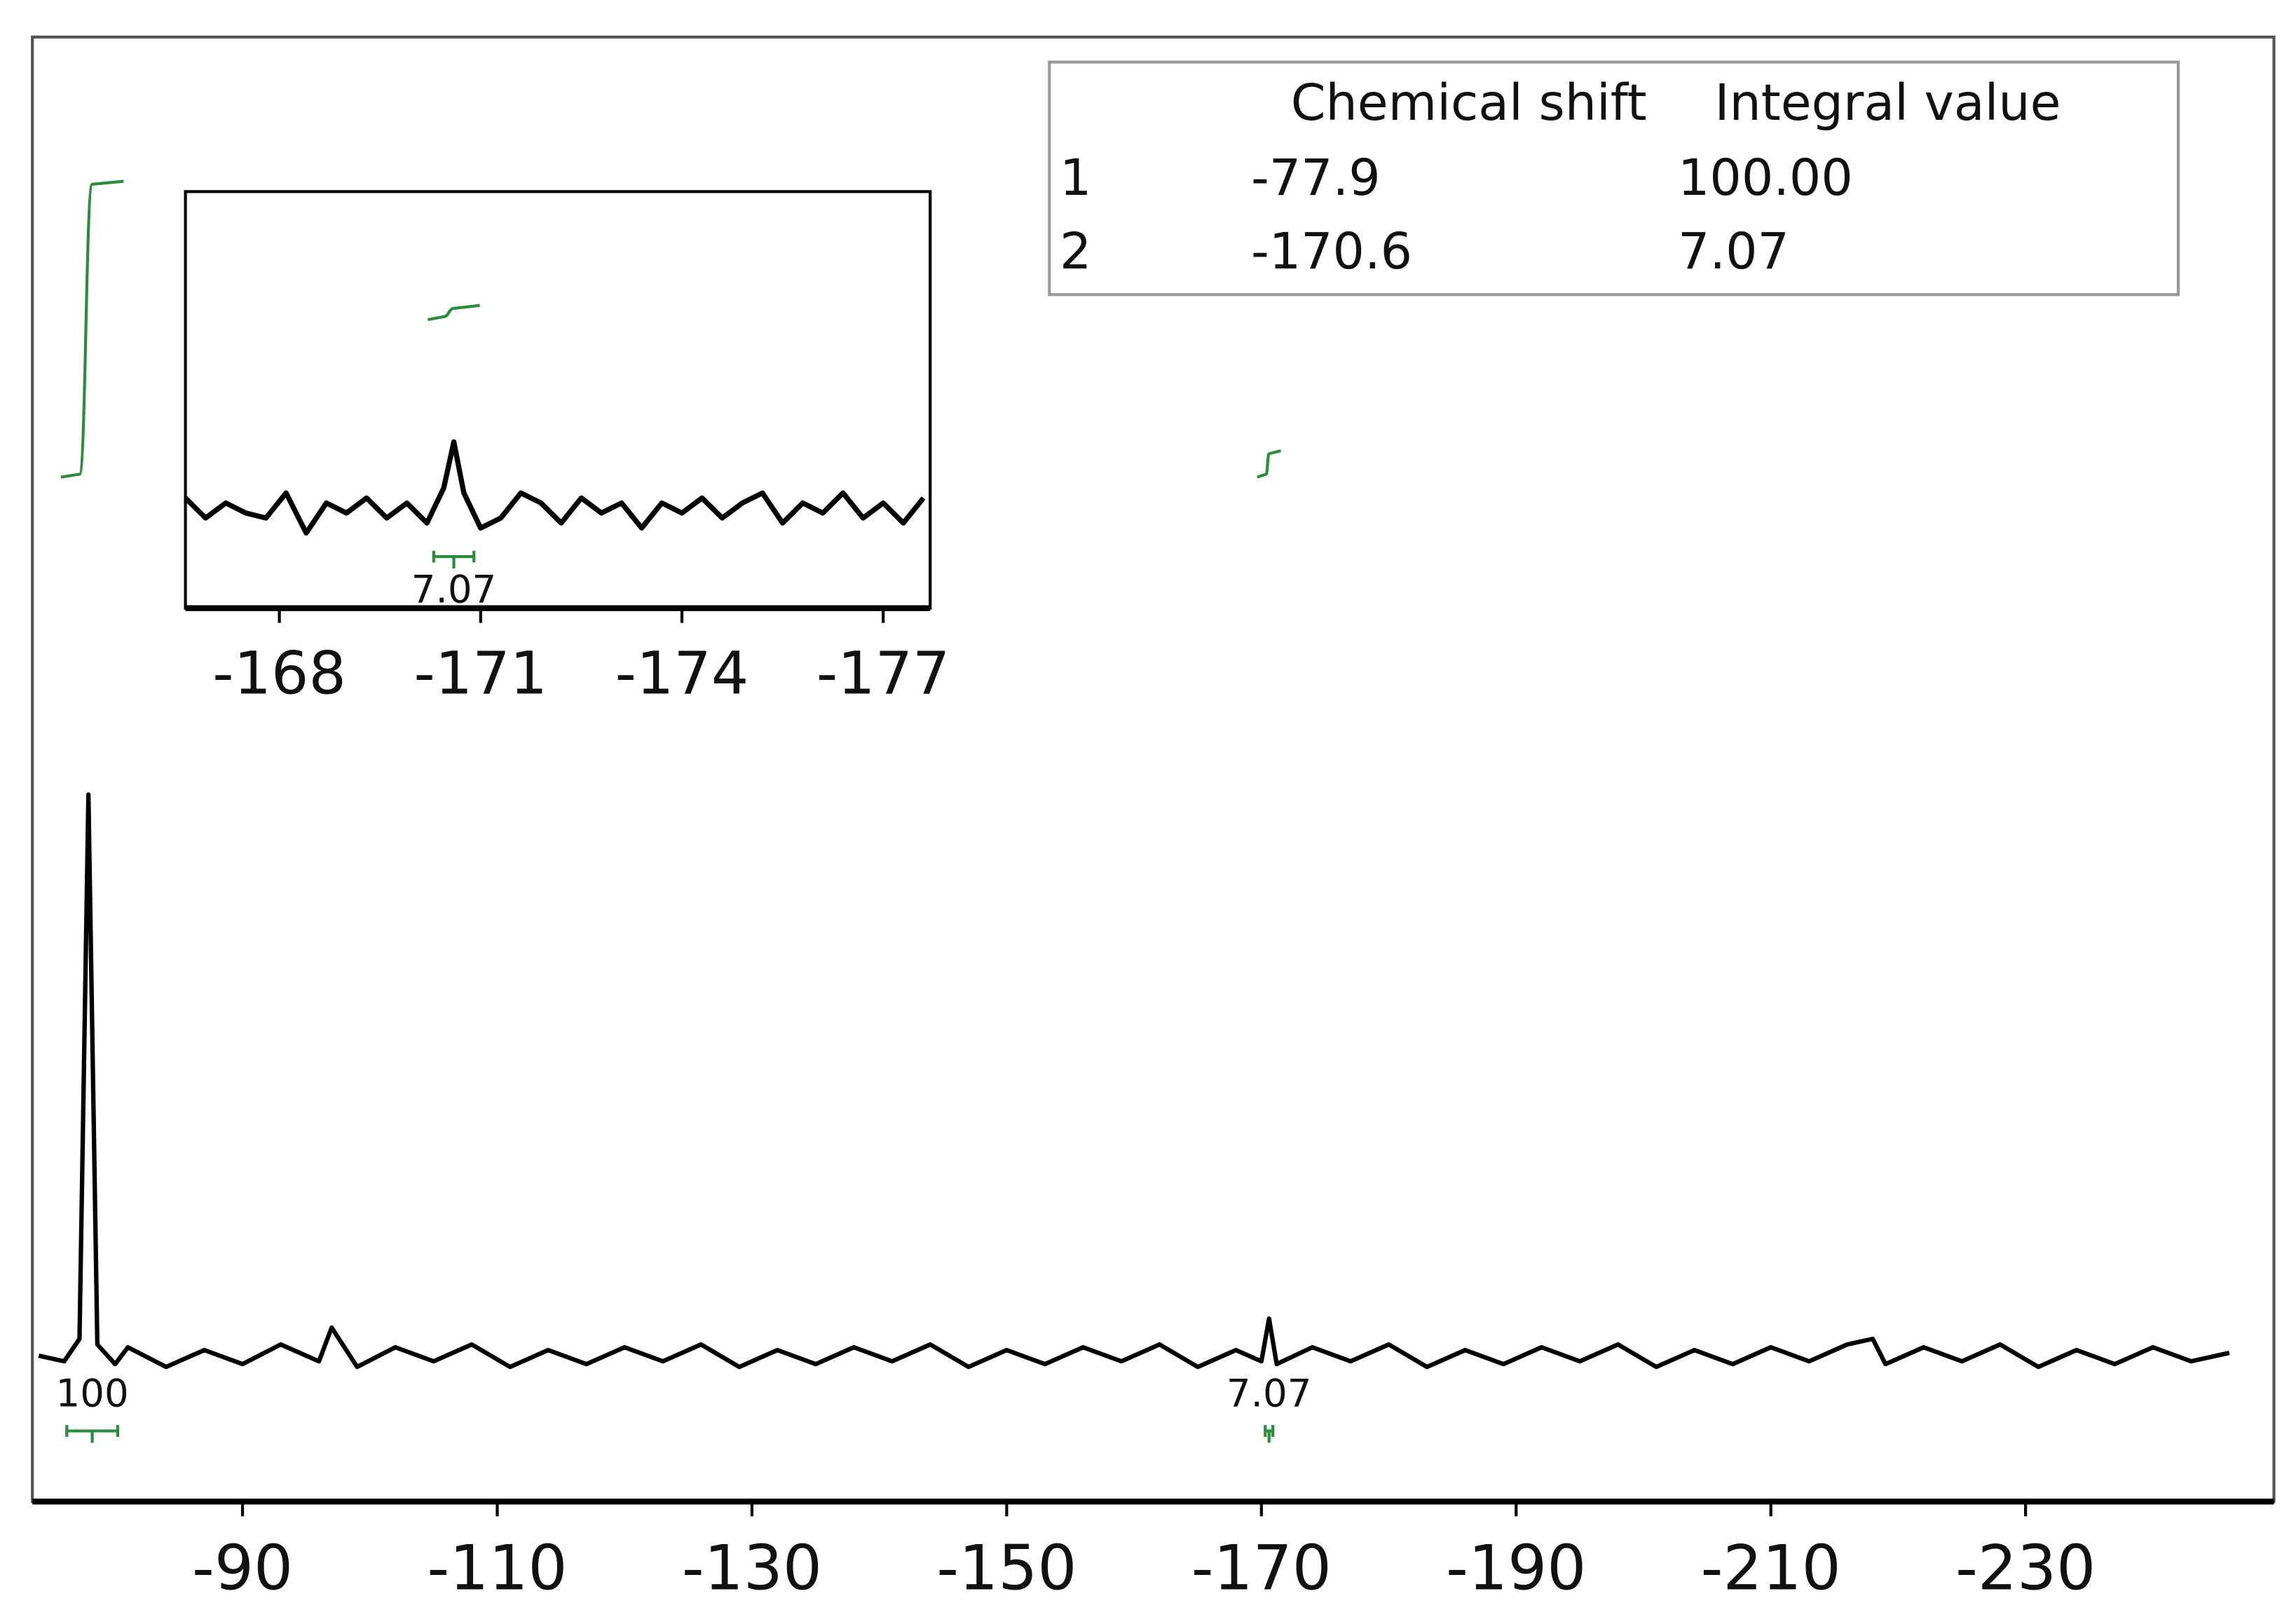 This screenshot has width=2296, height=1624. Describe the element at coordinates (1888, 103) in the screenshot. I see `table-header: Integral value` at that location.